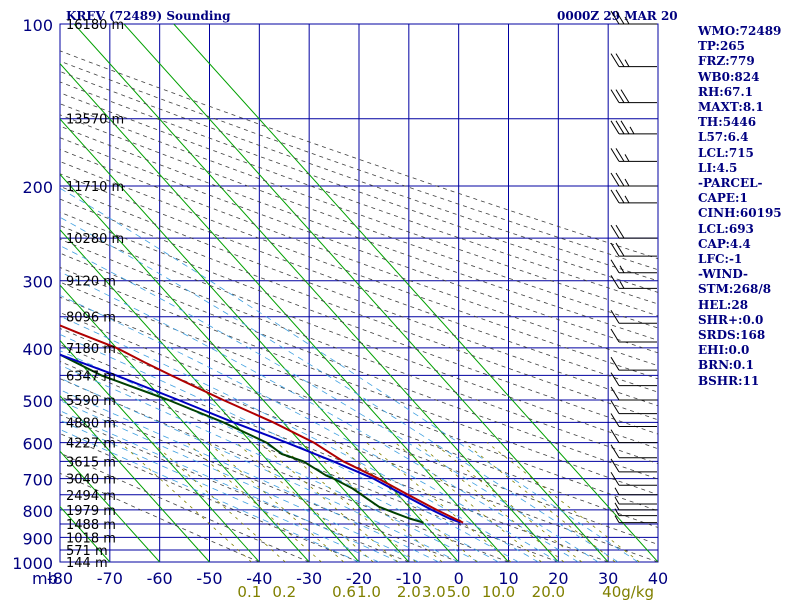 Image resolution: width=800 pixels, height=600 pixels. What do you see at coordinates (409, 591) in the screenshot?
I see `mixing-ratio-label: 2.0` at bounding box center [409, 591].